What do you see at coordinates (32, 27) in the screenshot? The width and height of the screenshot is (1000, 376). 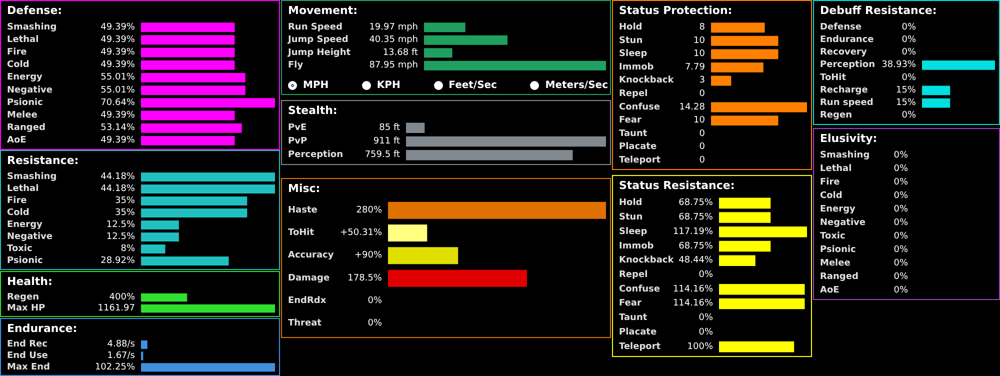 I see `y-tick-label: Smashing` at bounding box center [32, 27].